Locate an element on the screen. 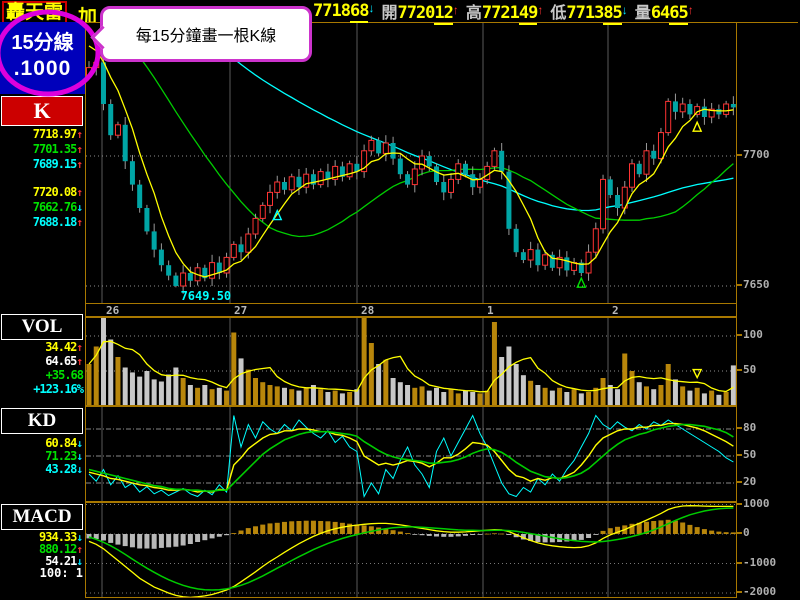 The height and width of the screenshot is (600, 800). timeframe-selector: 15分線 .1000 is located at coordinates (42, 58).